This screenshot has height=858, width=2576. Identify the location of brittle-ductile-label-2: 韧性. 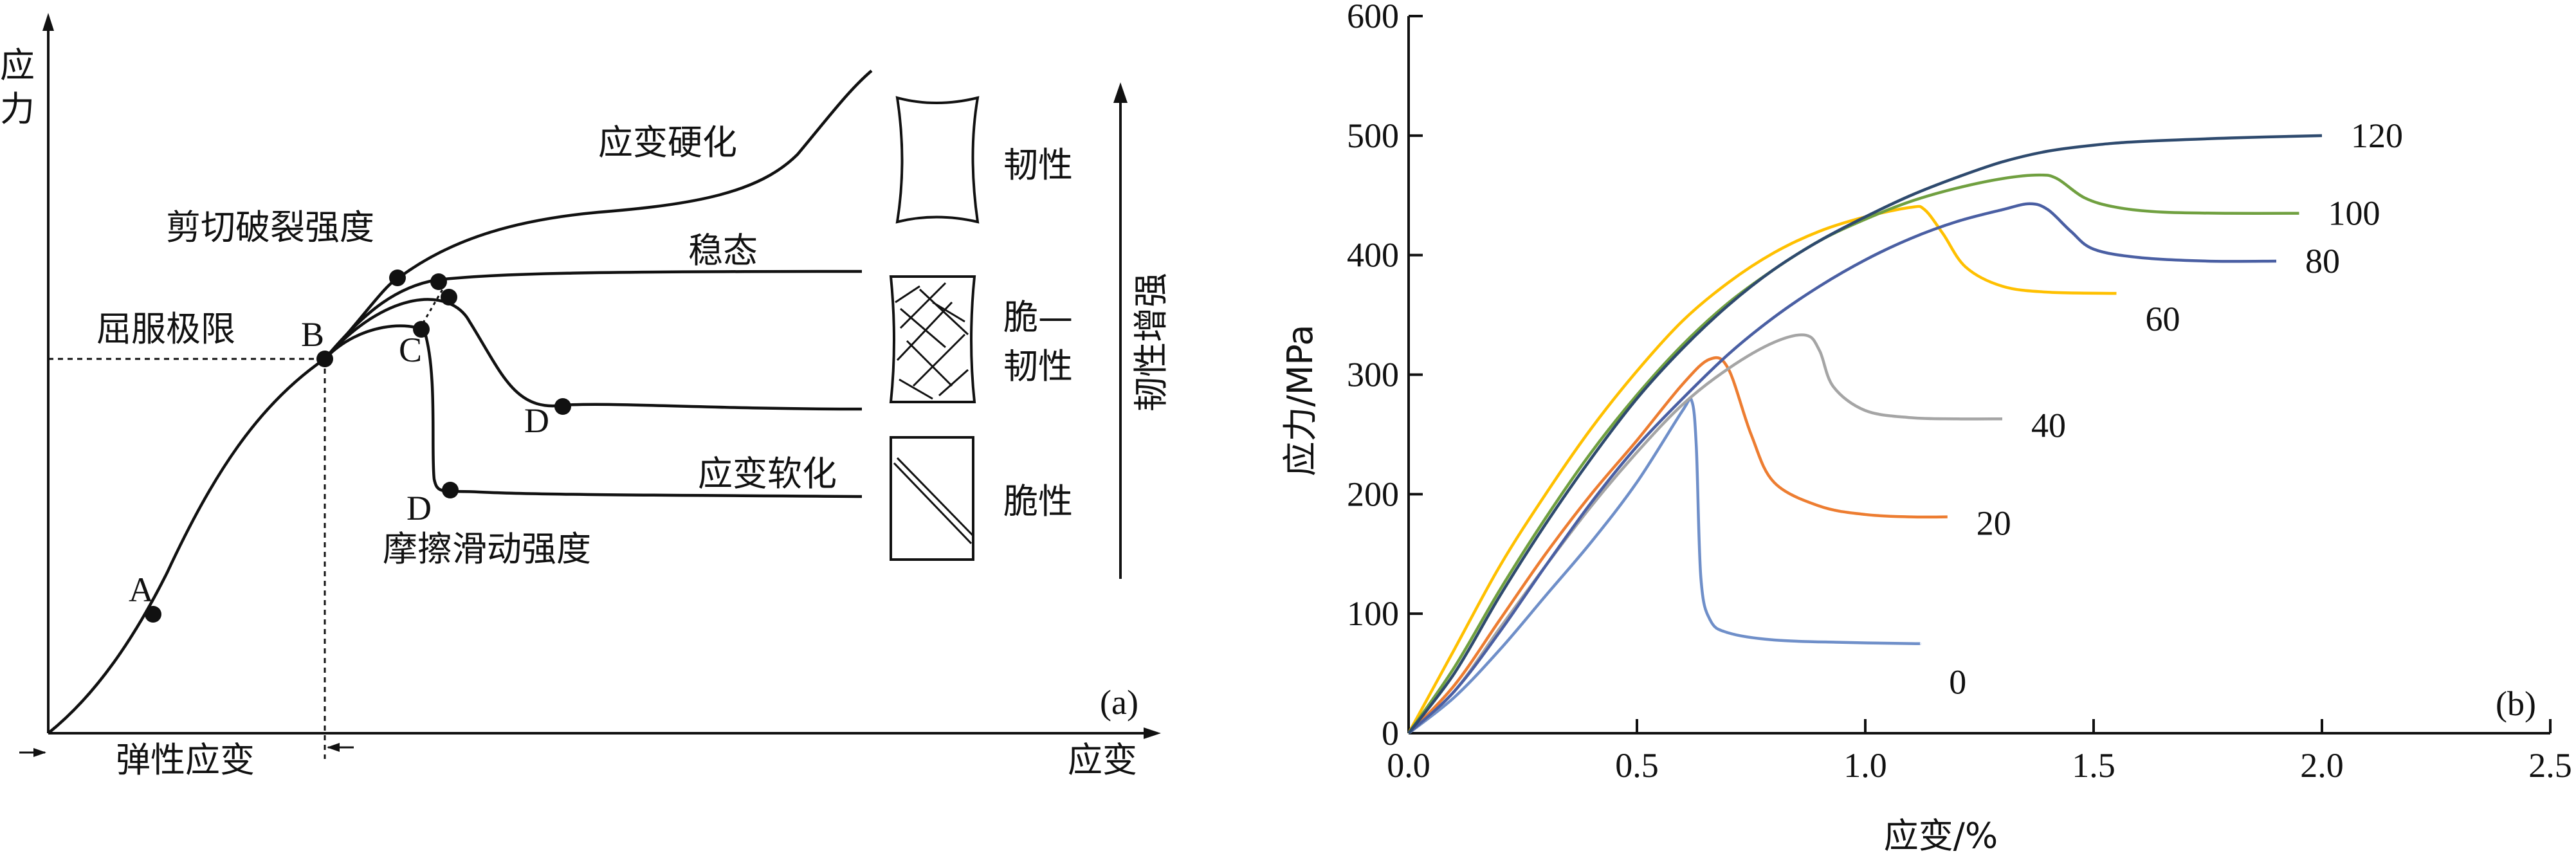
(1038, 367).